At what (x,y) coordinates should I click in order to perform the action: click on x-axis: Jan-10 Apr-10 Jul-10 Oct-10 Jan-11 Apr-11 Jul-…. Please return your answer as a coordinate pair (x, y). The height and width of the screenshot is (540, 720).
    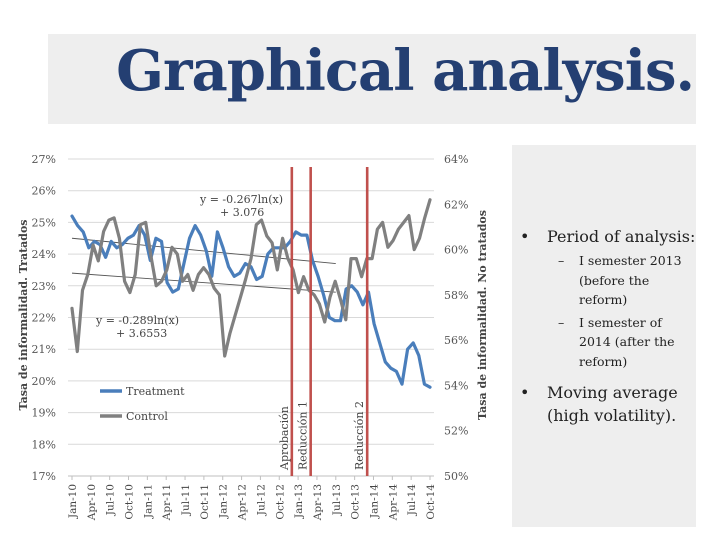
    Looking at the image, I should click on (252, 498).